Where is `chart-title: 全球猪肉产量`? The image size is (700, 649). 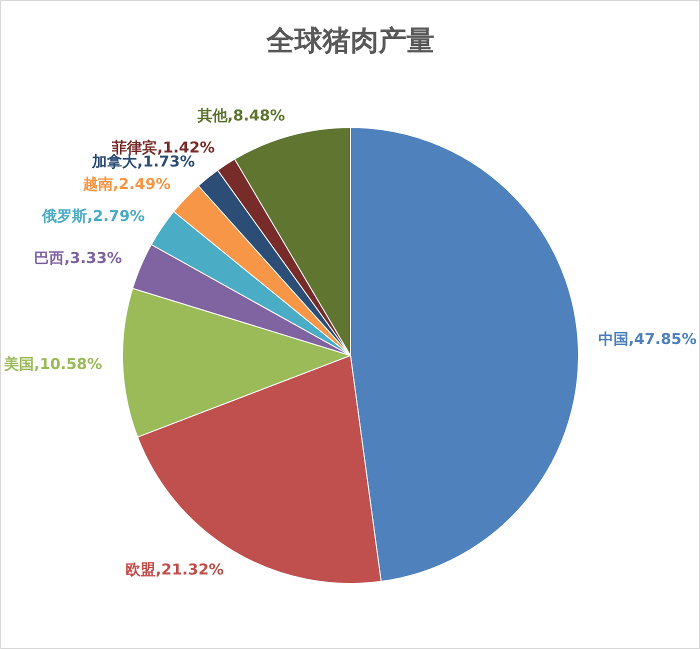
chart-title: 全球猪肉产量 is located at coordinates (350, 40).